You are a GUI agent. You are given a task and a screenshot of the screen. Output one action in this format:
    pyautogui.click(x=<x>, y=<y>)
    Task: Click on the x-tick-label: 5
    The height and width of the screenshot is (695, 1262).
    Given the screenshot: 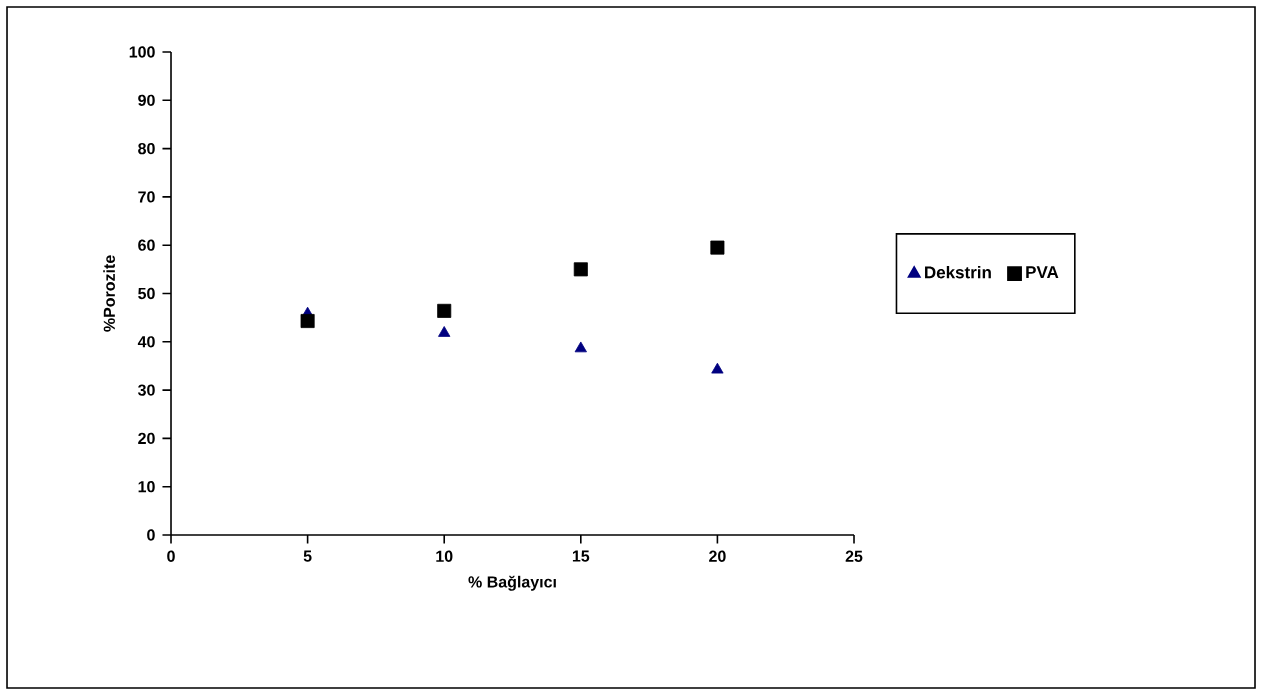 What is the action you would take?
    pyautogui.click(x=307, y=556)
    